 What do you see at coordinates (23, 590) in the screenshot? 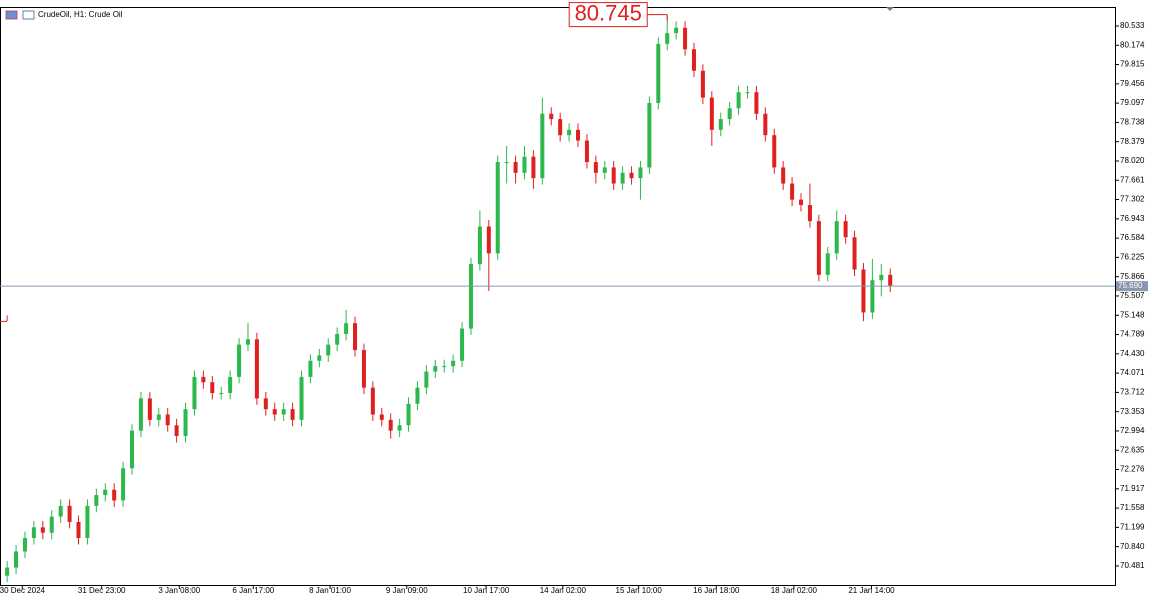
I see `x-tick-label: 30 Dec 2024` at bounding box center [23, 590].